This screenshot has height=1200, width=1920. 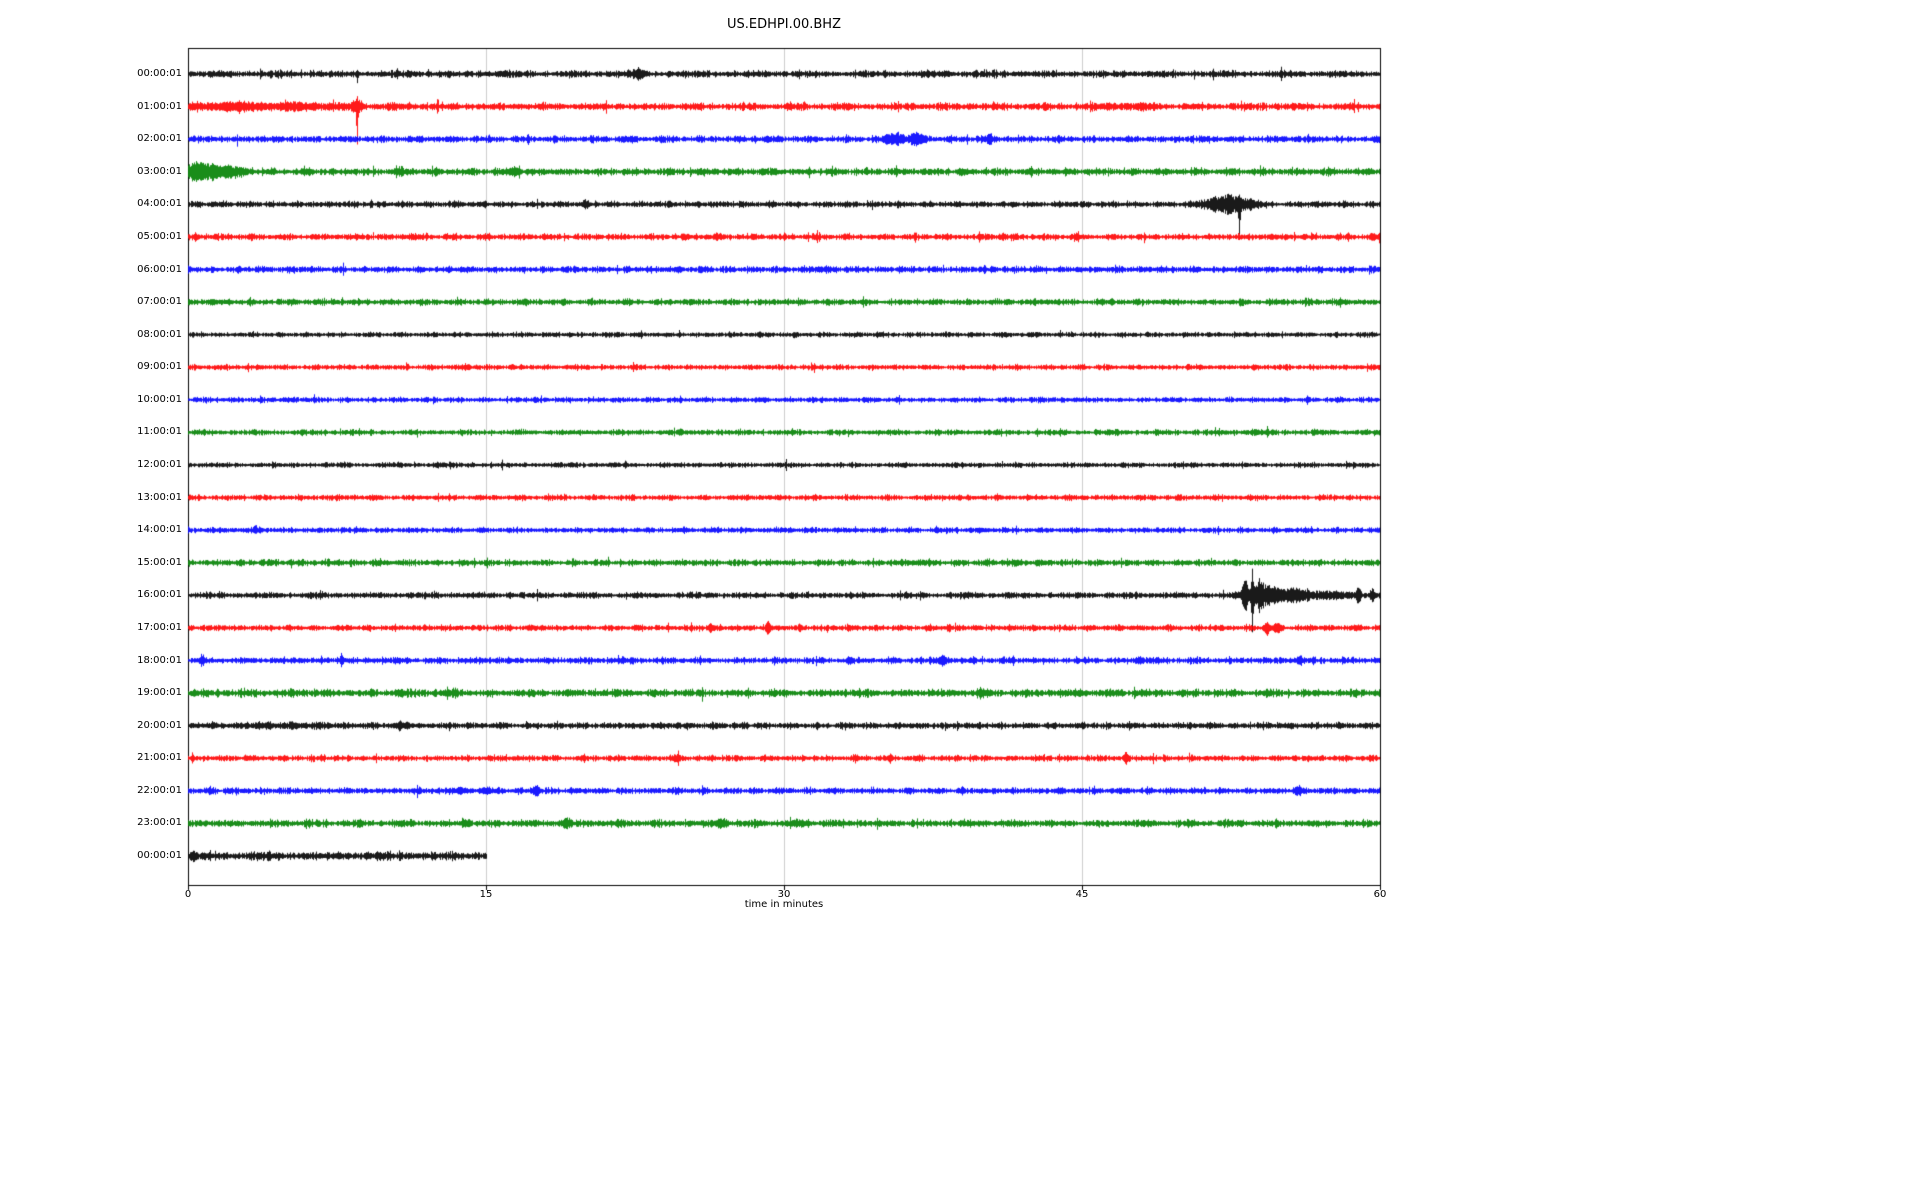 I want to click on x-tick-label: 45, so click(x=1082, y=894).